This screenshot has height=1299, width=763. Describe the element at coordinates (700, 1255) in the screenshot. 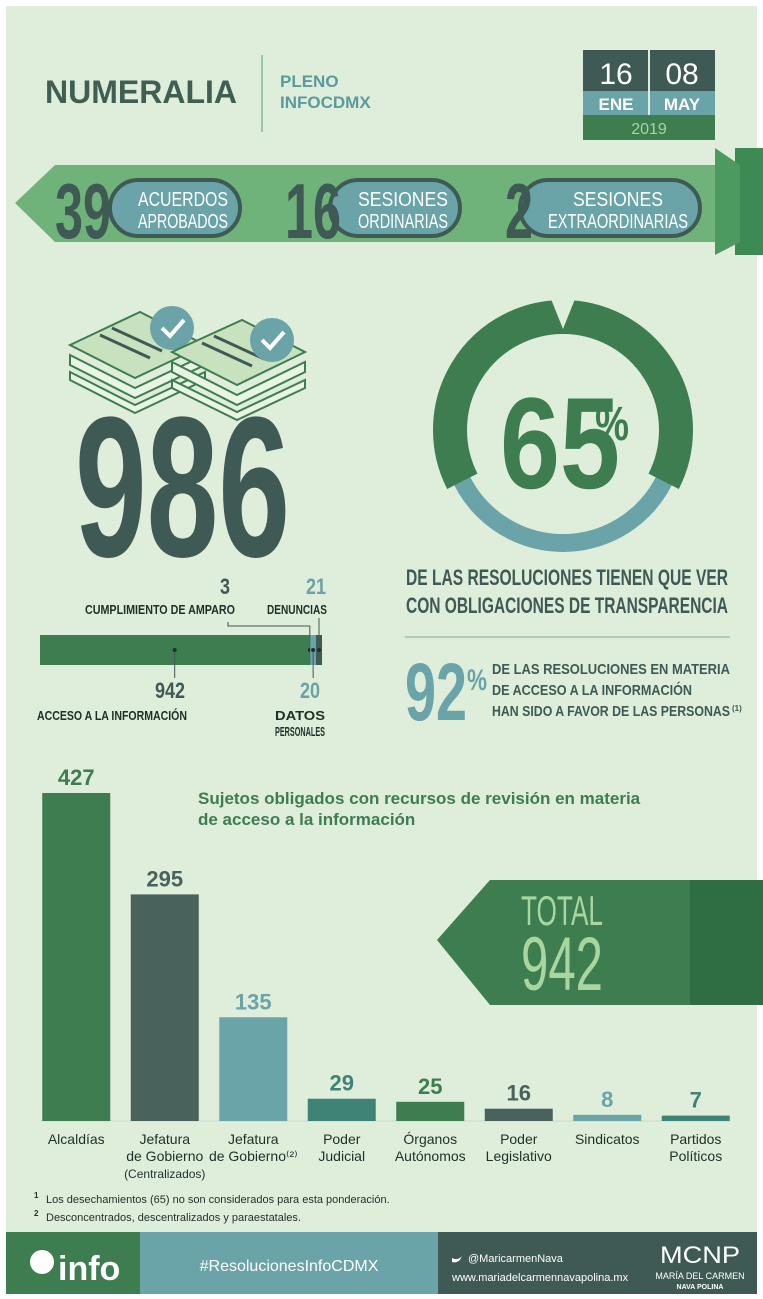

I see `logo: MCNP` at that location.